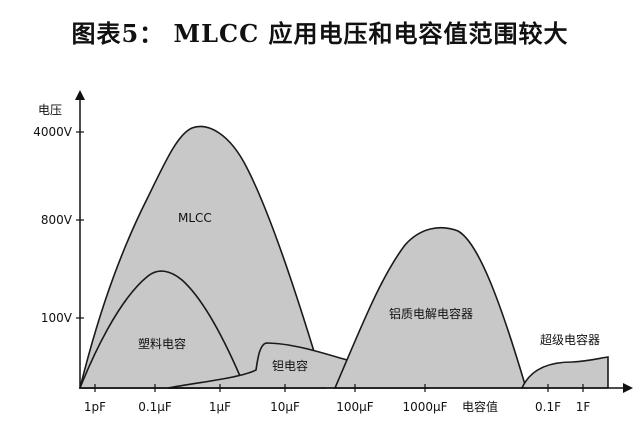  What do you see at coordinates (53, 132) in the screenshot?
I see `y-tick-label: 4000V` at bounding box center [53, 132].